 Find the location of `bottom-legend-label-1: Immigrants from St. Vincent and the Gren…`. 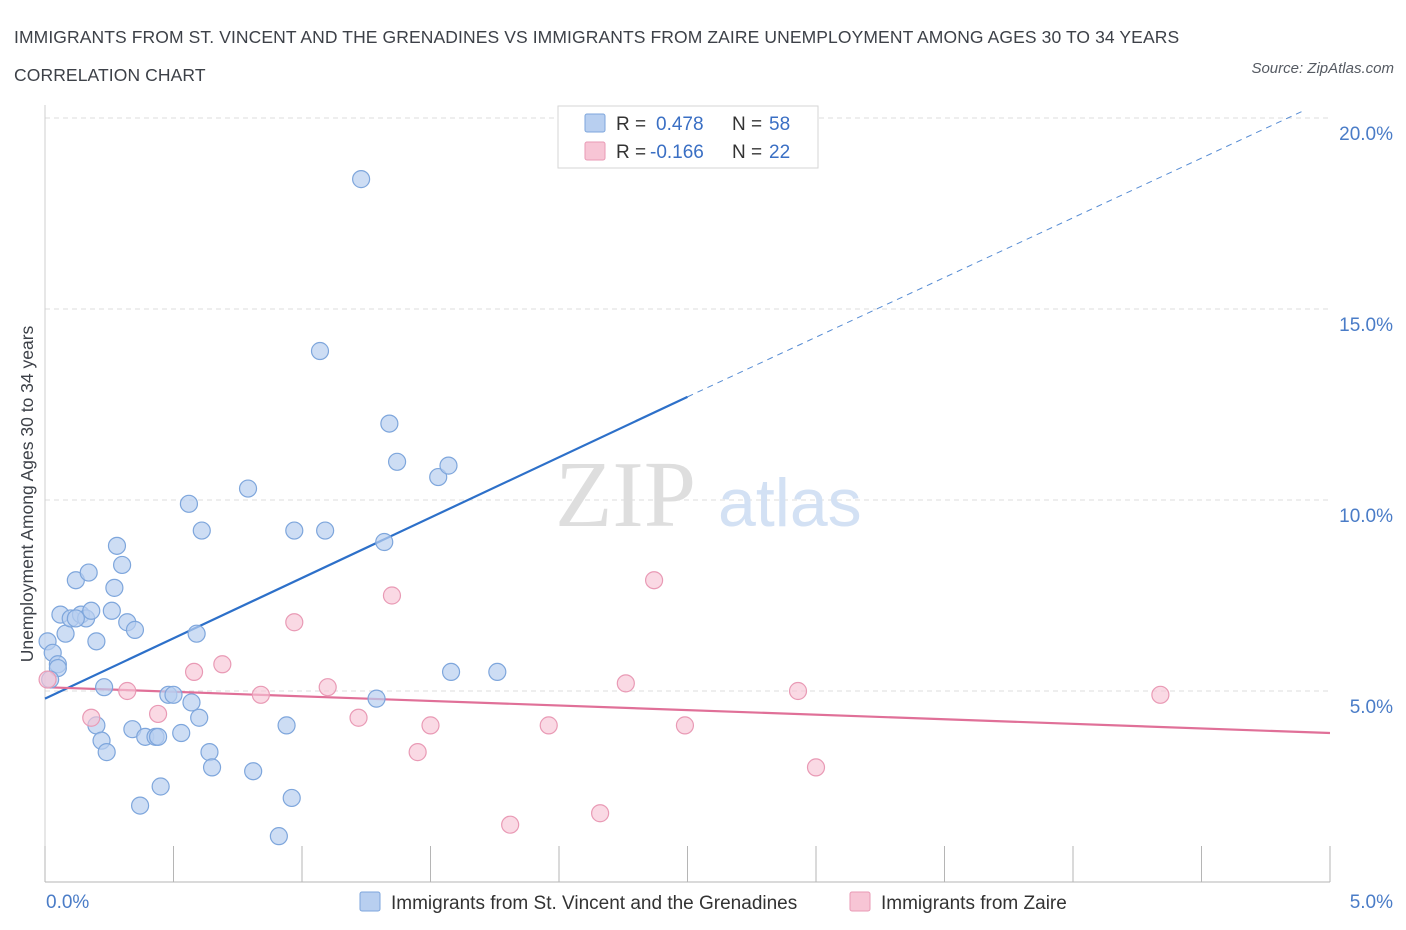

bottom-legend-label-1: Immigrants from St. Vincent and the Gren… is located at coordinates (594, 903).